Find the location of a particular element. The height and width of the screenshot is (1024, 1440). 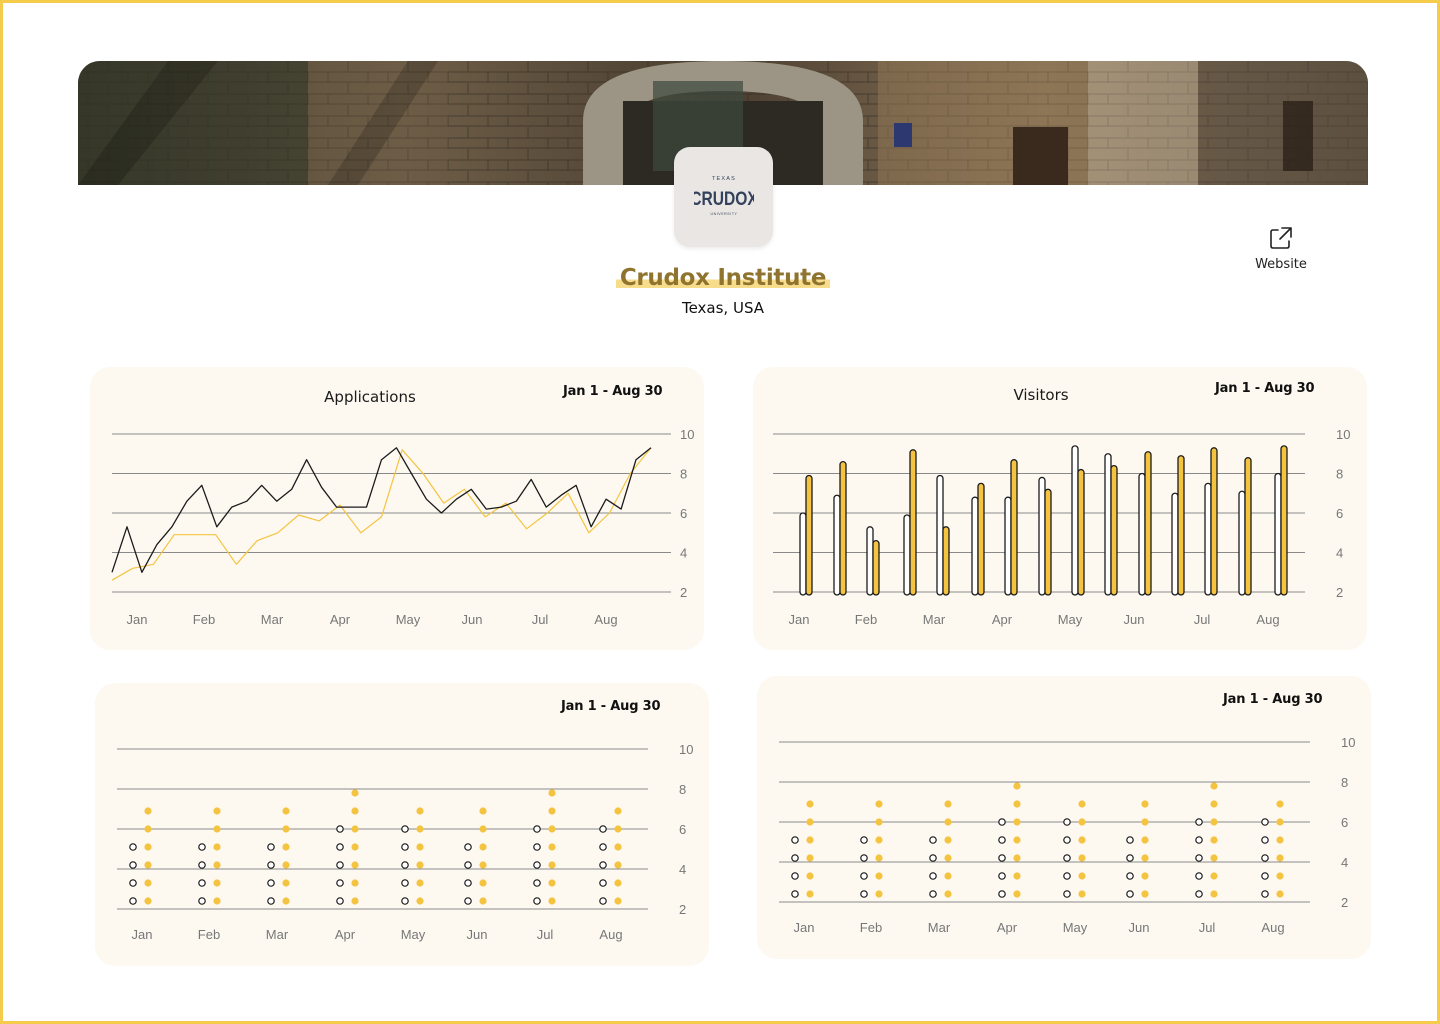

visitors-bar-chart: 108642Jan Feb Mar Apr May Jun Jul Aug is located at coordinates (1060, 508).